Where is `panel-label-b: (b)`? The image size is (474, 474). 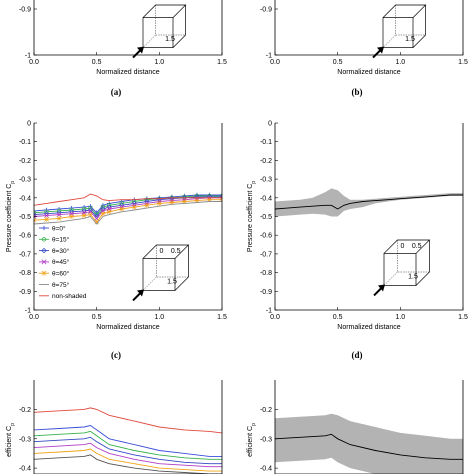
panel-label-b: (b) is located at coordinates (357, 92).